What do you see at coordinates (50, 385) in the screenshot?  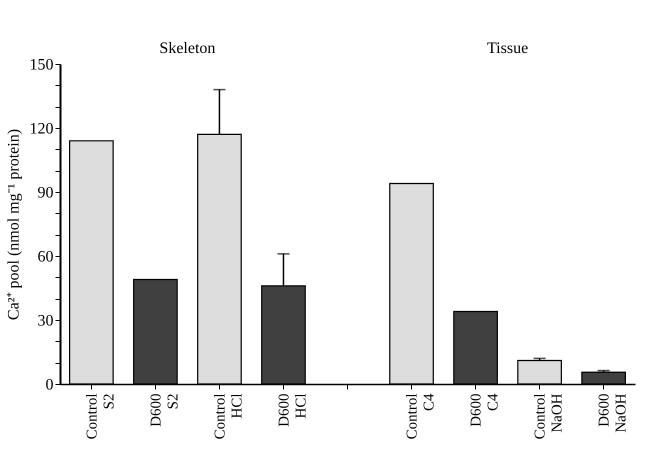 I see `y-tick-label: 0` at bounding box center [50, 385].